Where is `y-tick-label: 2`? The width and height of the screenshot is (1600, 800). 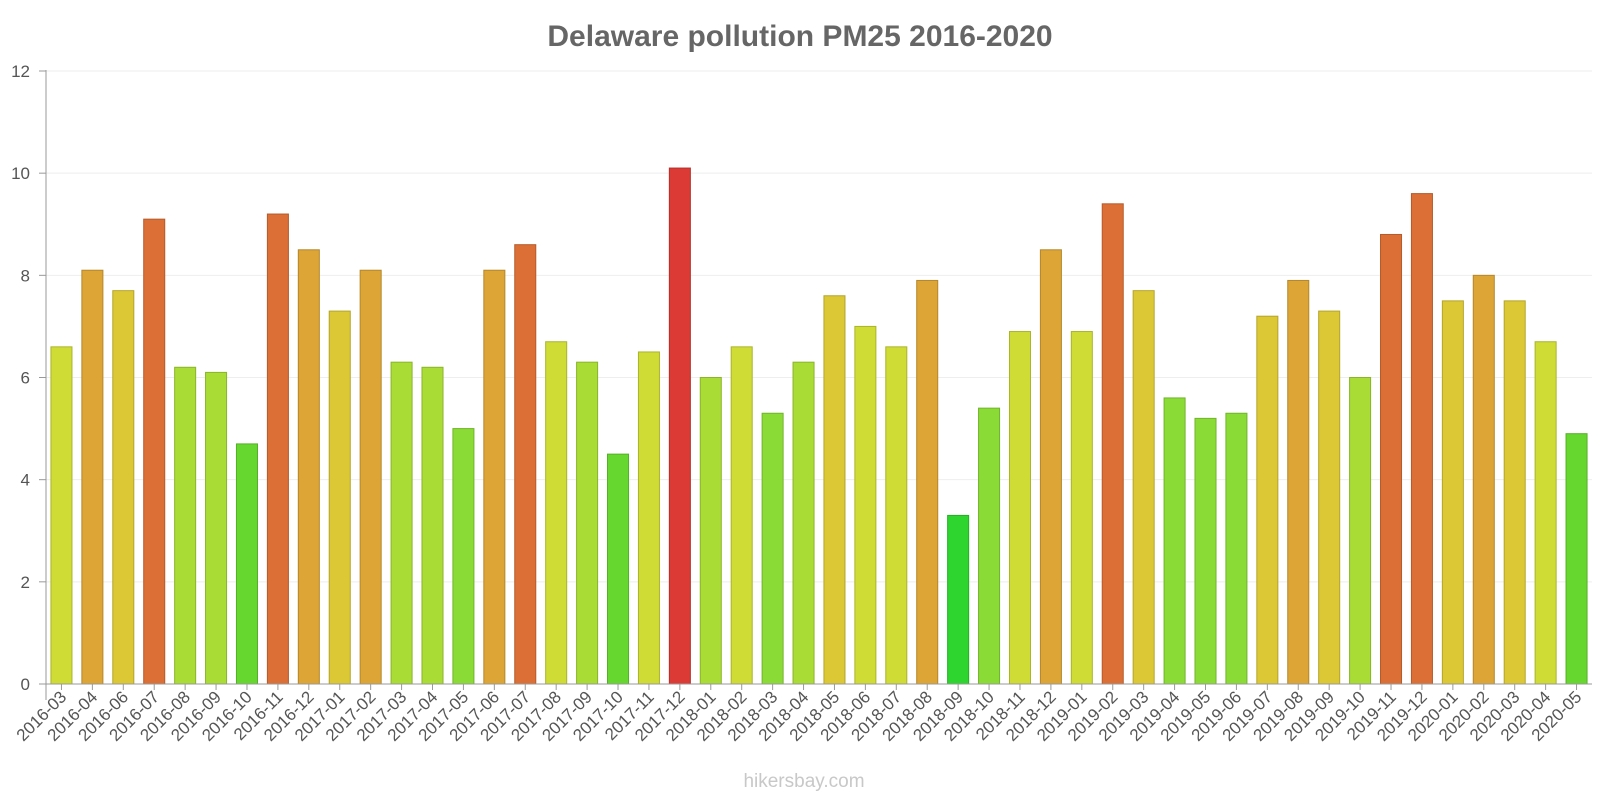
y-tick-label: 2 is located at coordinates (25, 582).